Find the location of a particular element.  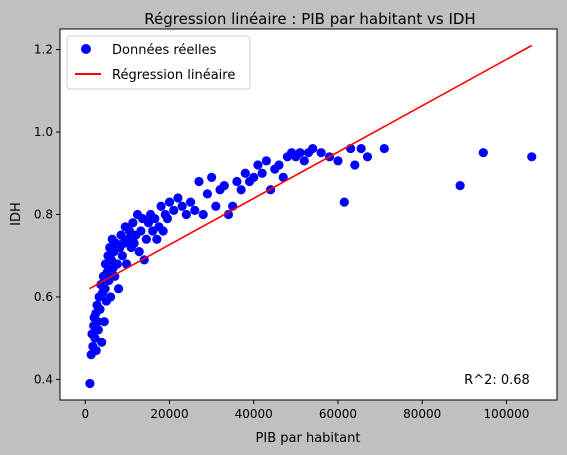

legend-box is located at coordinates (158, 62).